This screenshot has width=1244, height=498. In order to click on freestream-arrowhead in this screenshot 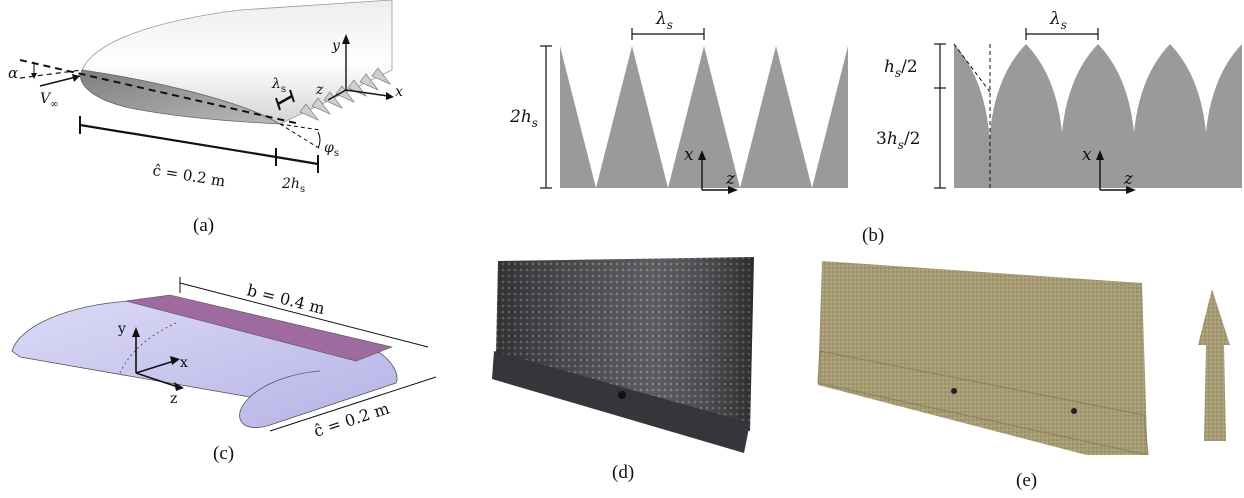, I will do `click(76, 78)`.